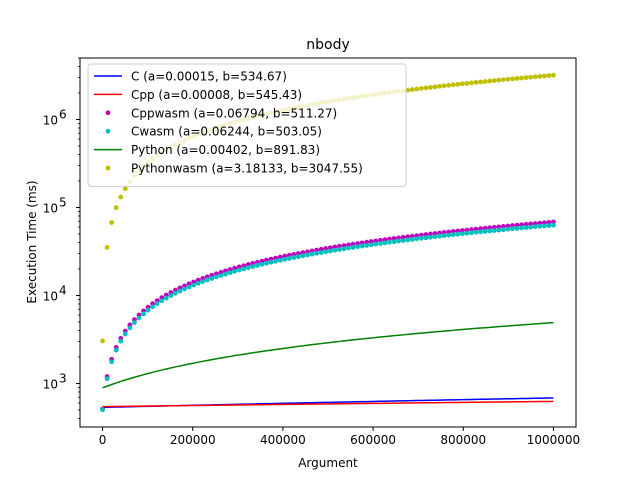 Image resolution: width=640 pixels, height=480 pixels. I want to click on series-python, so click(328, 355).